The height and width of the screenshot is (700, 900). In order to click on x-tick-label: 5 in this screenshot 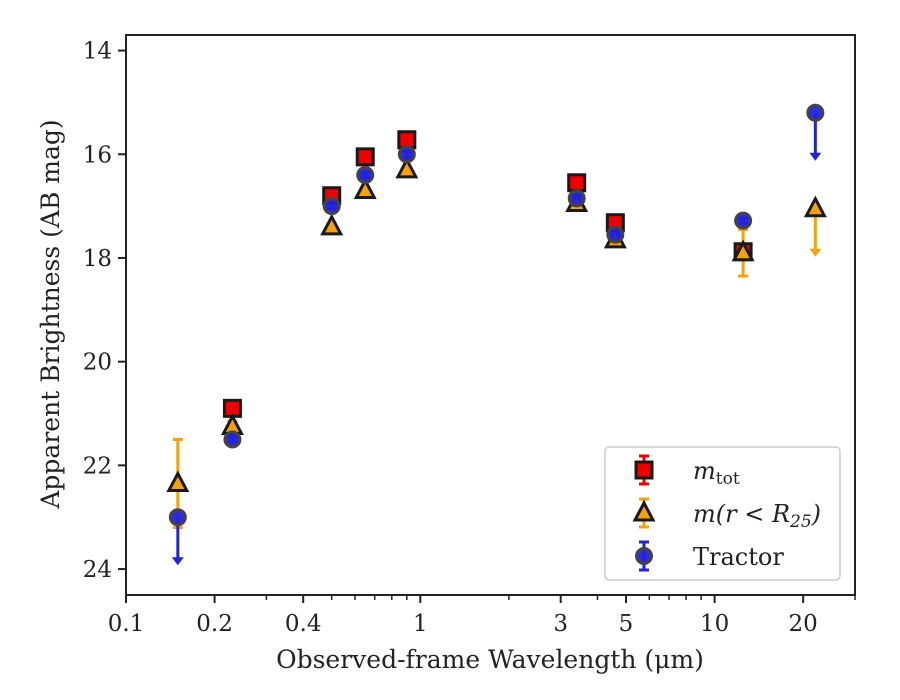, I will do `click(626, 624)`.